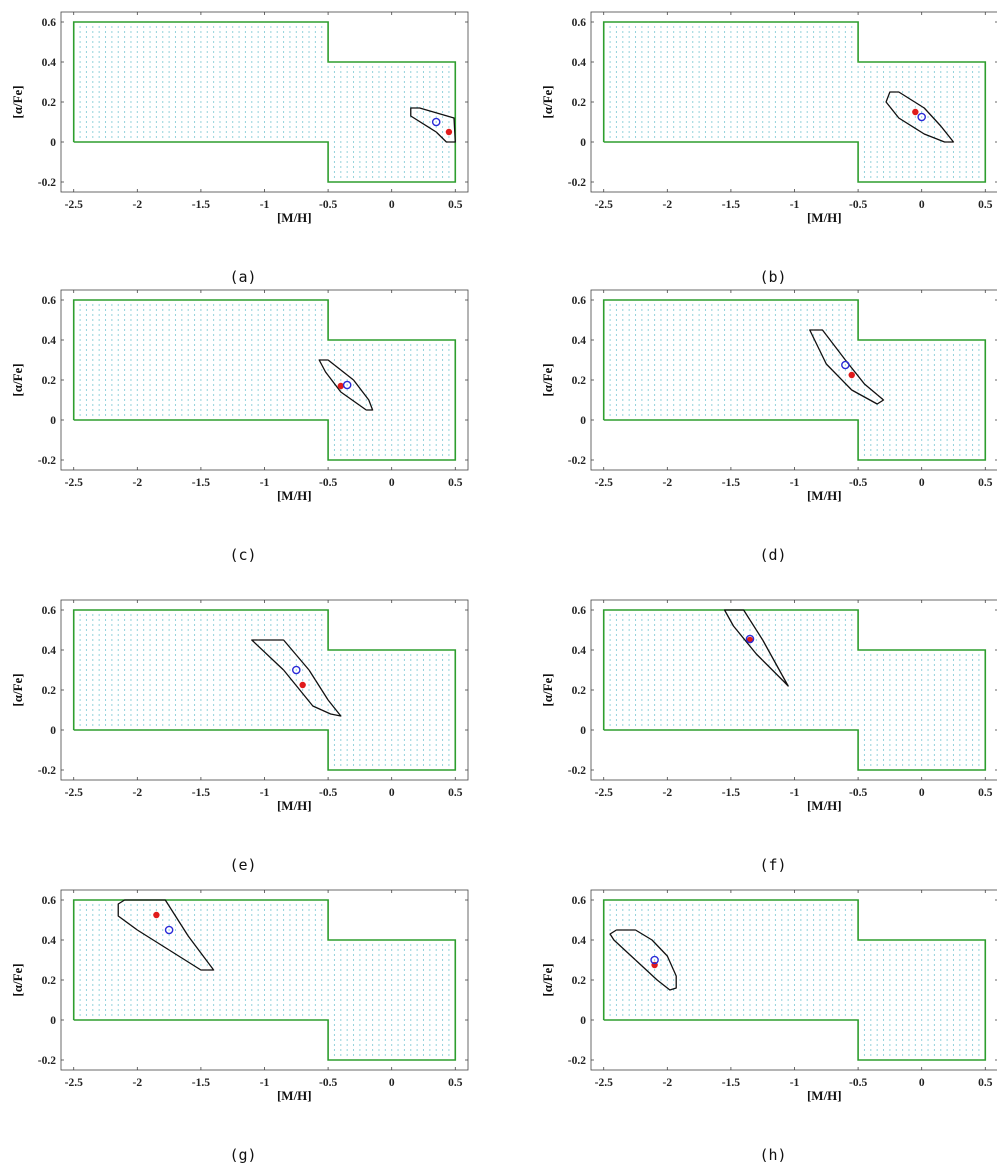 Image resolution: width=997 pixels, height=1173 pixels. Describe the element at coordinates (547, 101) in the screenshot. I see `y-axis-label: [α/Fe]` at that location.